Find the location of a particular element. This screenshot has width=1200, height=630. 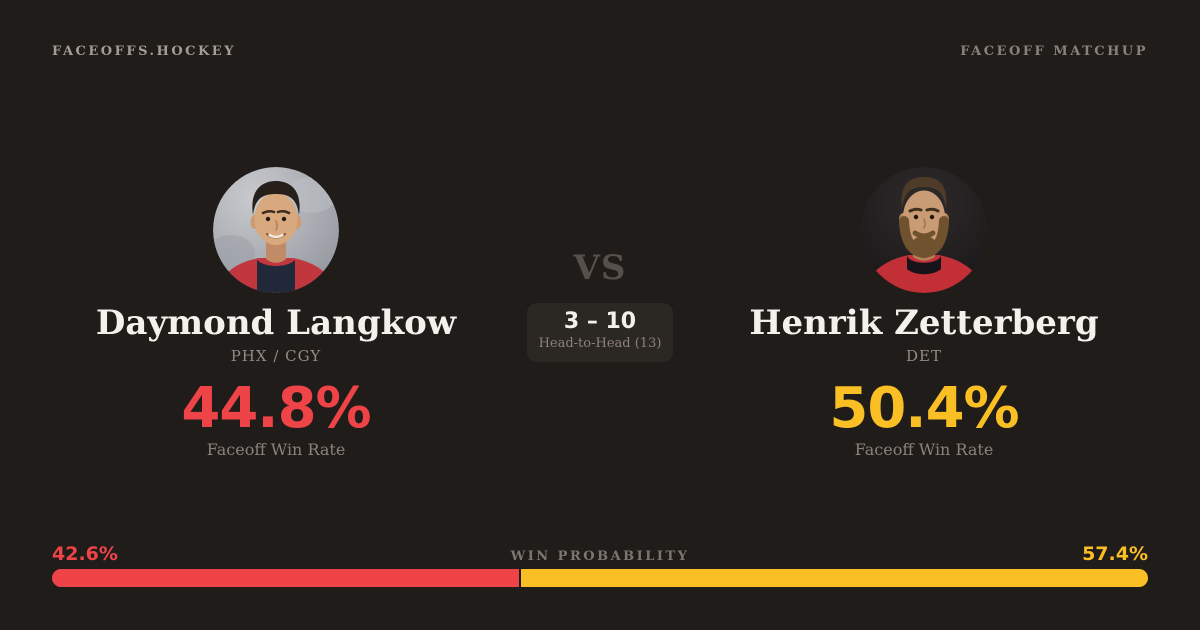

head-to-head-box: 3 – 10 Head-to-Head (13) is located at coordinates (600, 332).